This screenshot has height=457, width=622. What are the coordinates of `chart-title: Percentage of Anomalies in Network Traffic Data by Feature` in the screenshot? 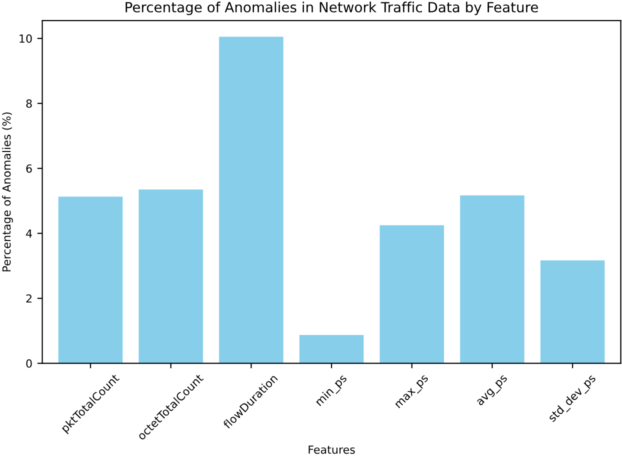 It's located at (332, 9).